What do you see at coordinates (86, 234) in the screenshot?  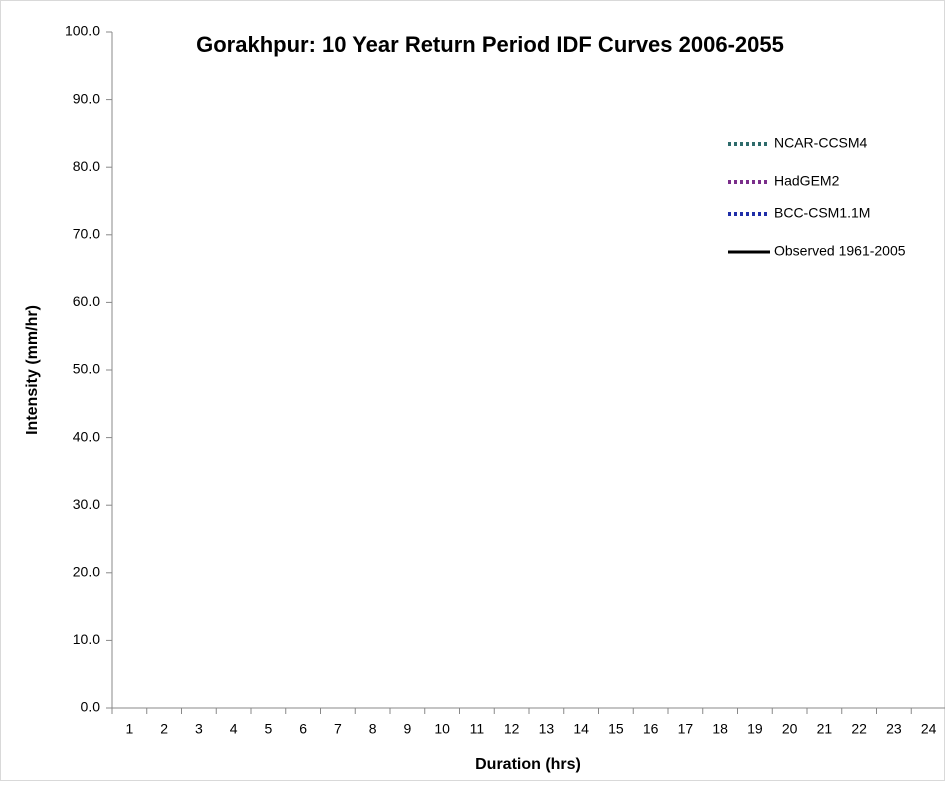 I see `y-tick-label: 70.0` at bounding box center [86, 234].